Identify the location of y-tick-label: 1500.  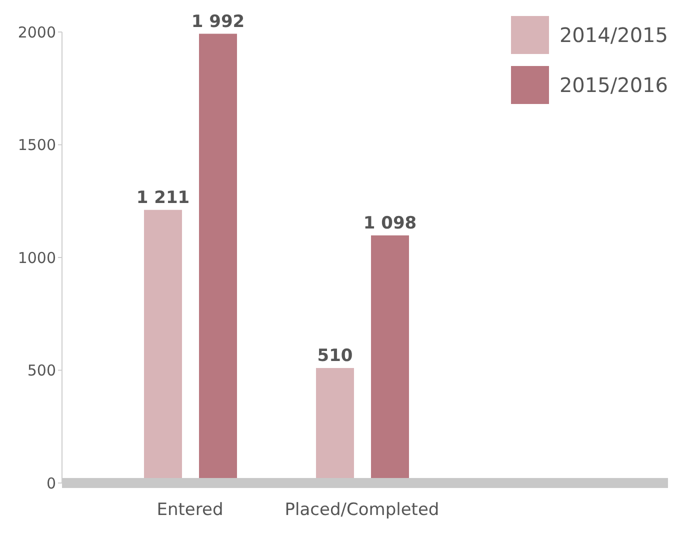
(37, 145).